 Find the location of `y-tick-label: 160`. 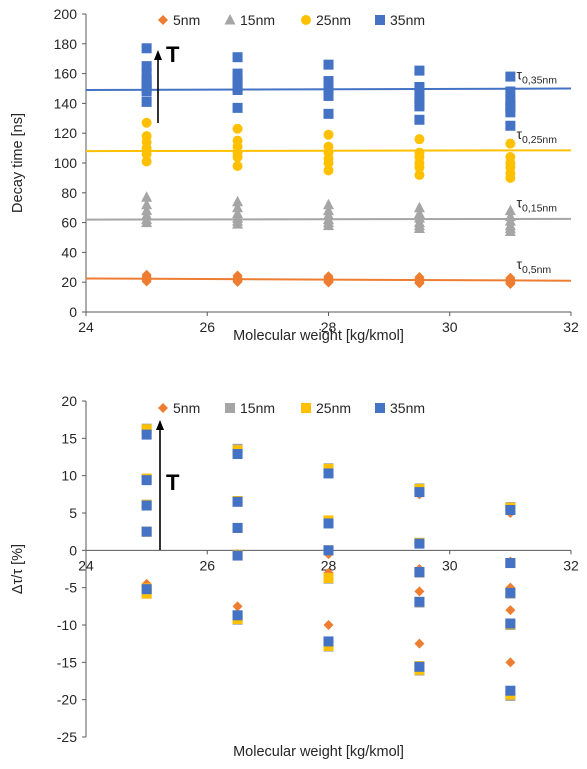

y-tick-label: 160 is located at coordinates (66, 74).